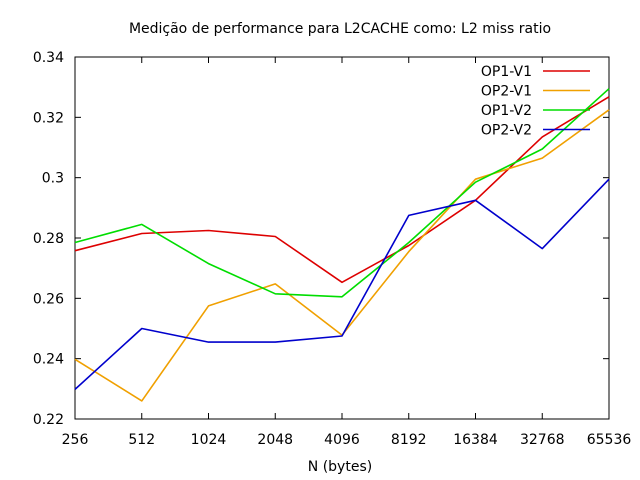  What do you see at coordinates (535, 101) in the screenshot?
I see `legend: OP1-V1 OP2-V1 OP1-V2 OP2-V2` at bounding box center [535, 101].